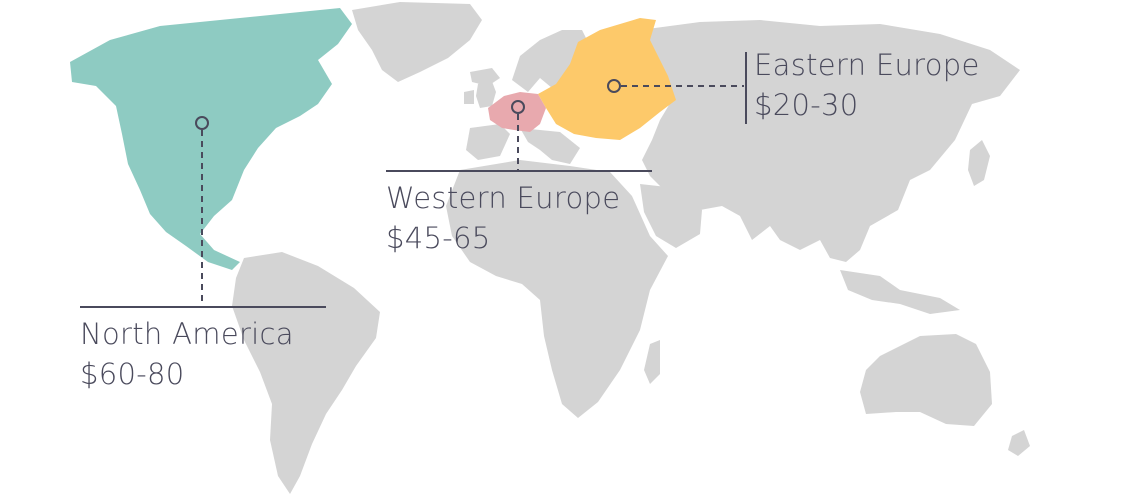 This screenshot has width=1140, height=500. What do you see at coordinates (652, 362) in the screenshot?
I see `madagascar` at bounding box center [652, 362].